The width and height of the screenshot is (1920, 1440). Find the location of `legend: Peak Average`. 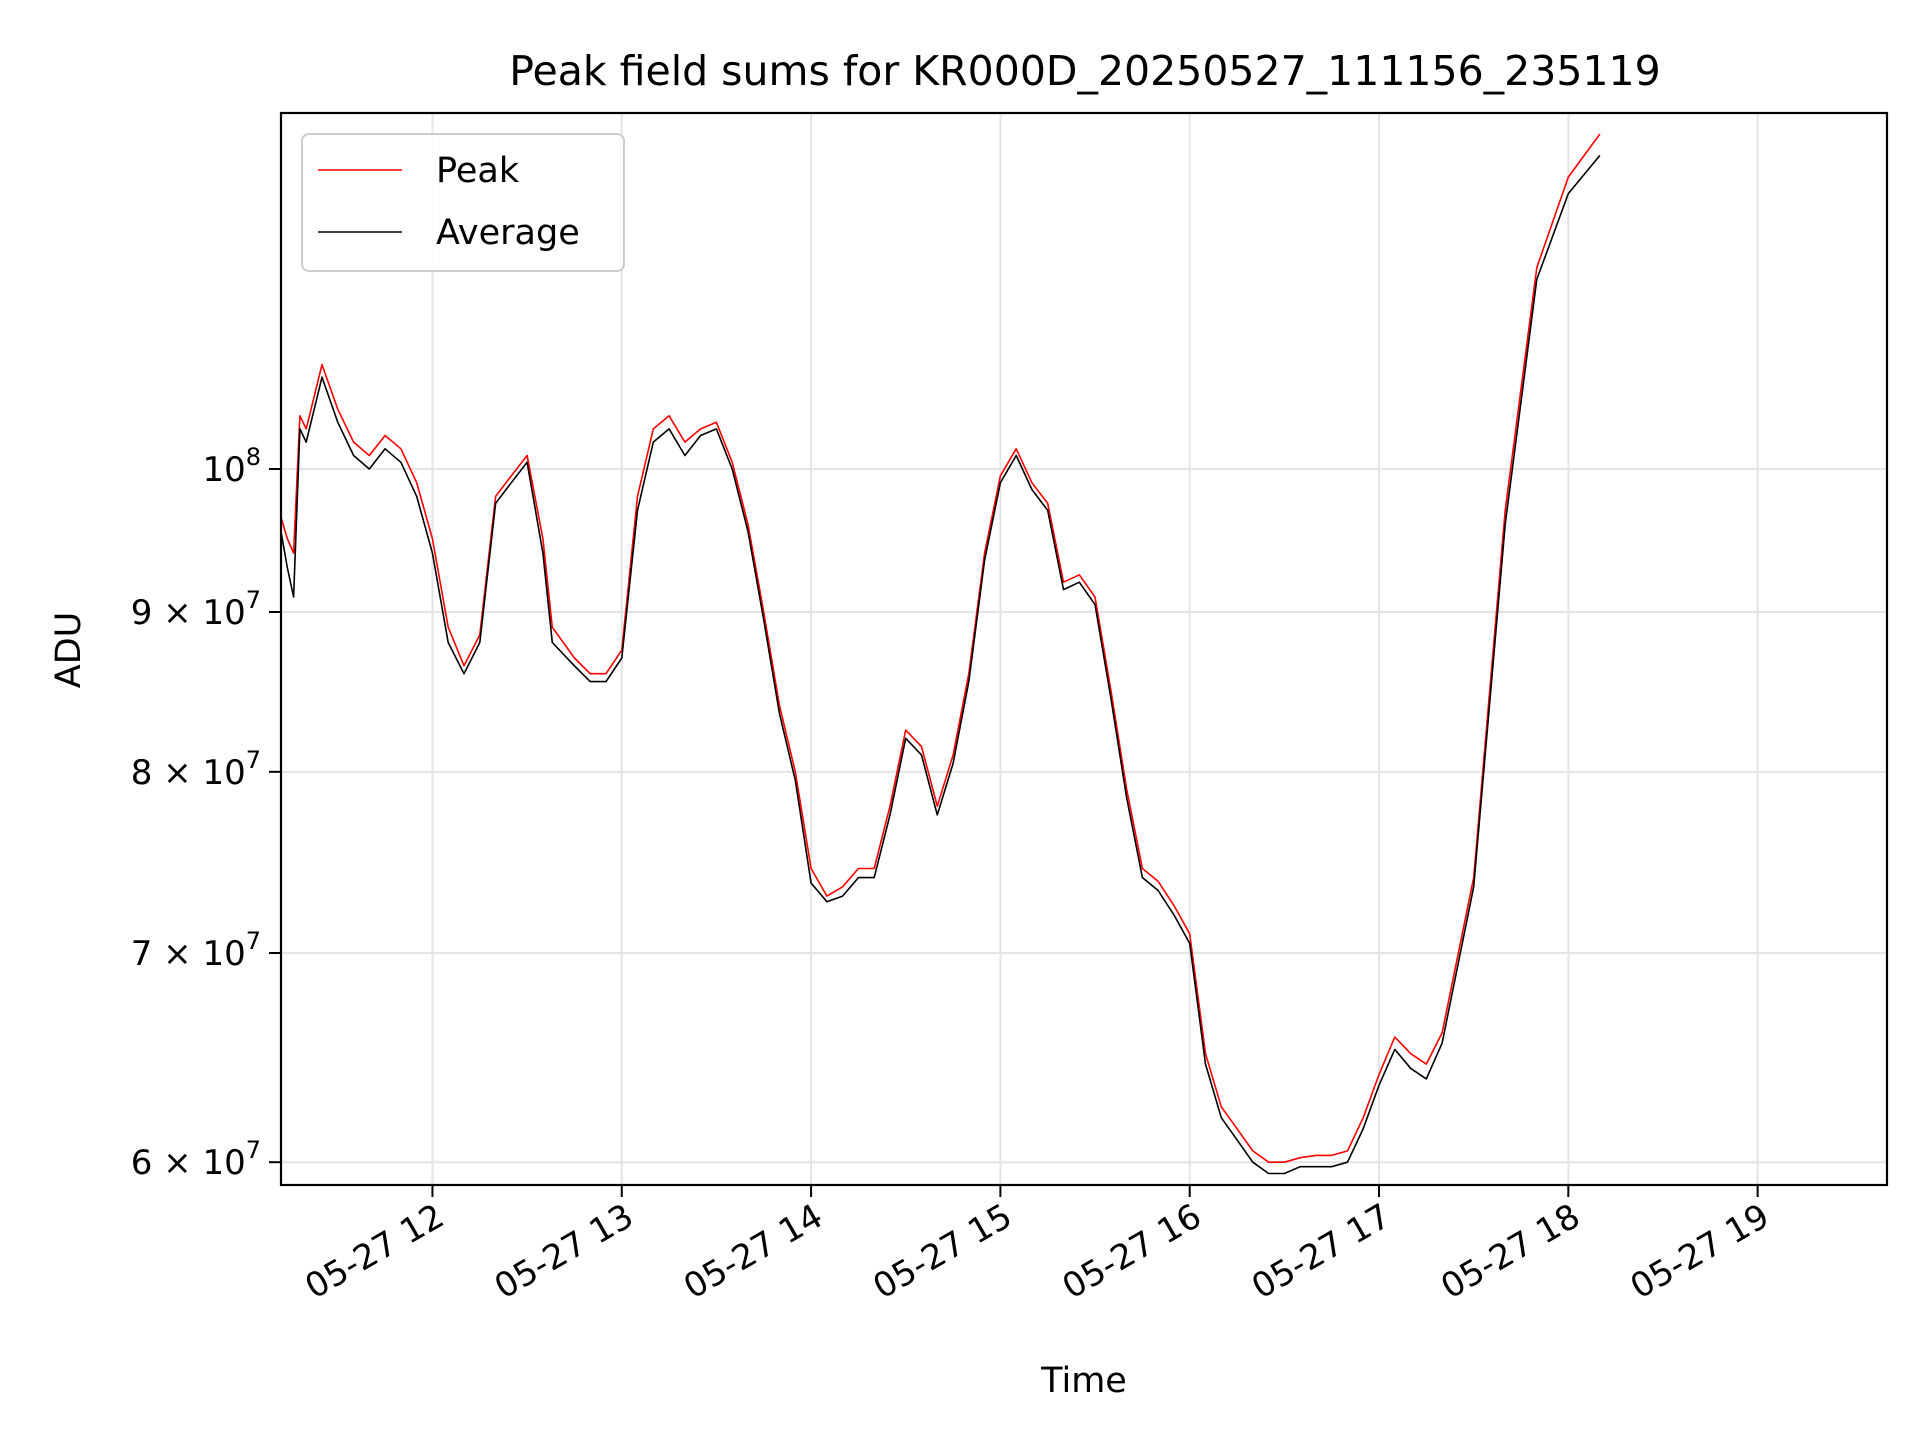

legend: Peak Average is located at coordinates (463, 202).